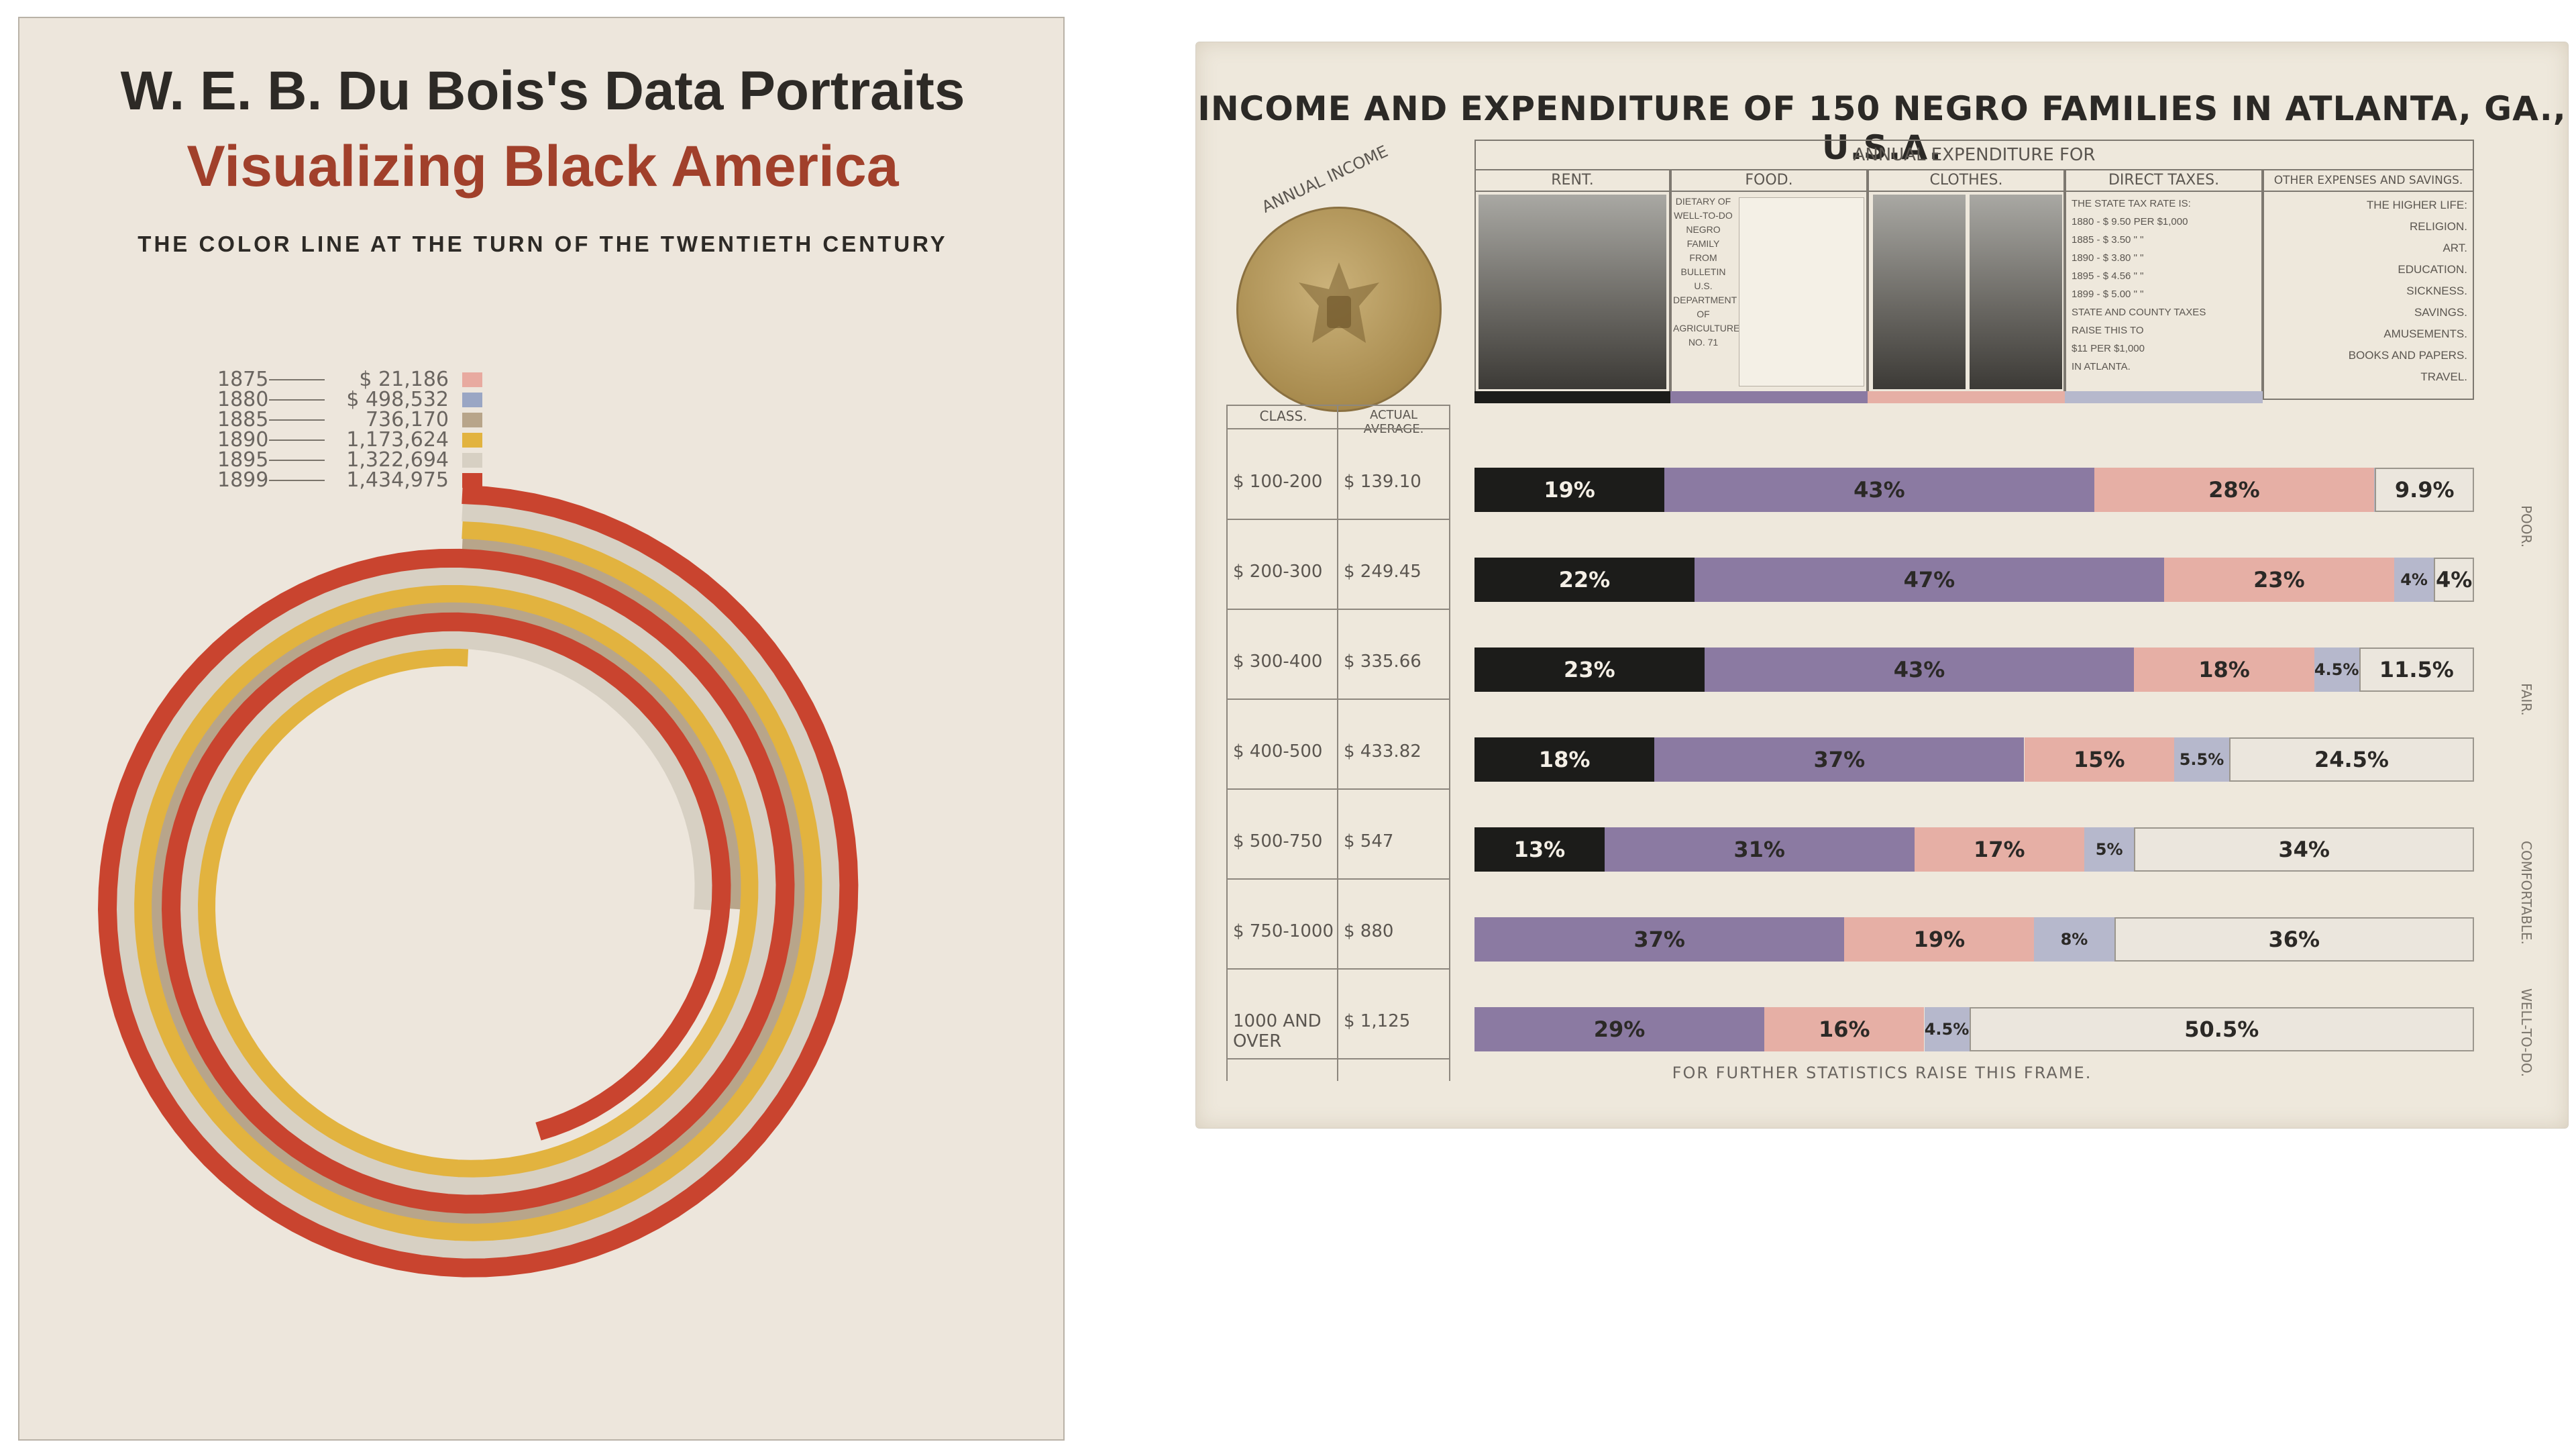 The height and width of the screenshot is (1450, 2576). I want to click on bar-segment-other: 11.5%, so click(2416, 670).